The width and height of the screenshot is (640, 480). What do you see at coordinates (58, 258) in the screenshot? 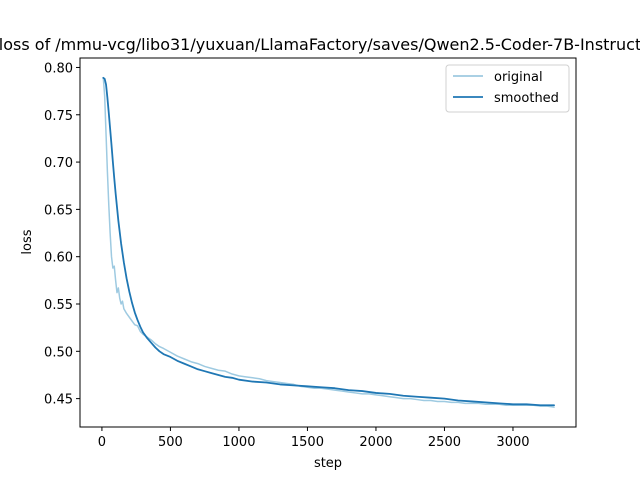
I see `y-tick-label: 0.60` at bounding box center [58, 258].